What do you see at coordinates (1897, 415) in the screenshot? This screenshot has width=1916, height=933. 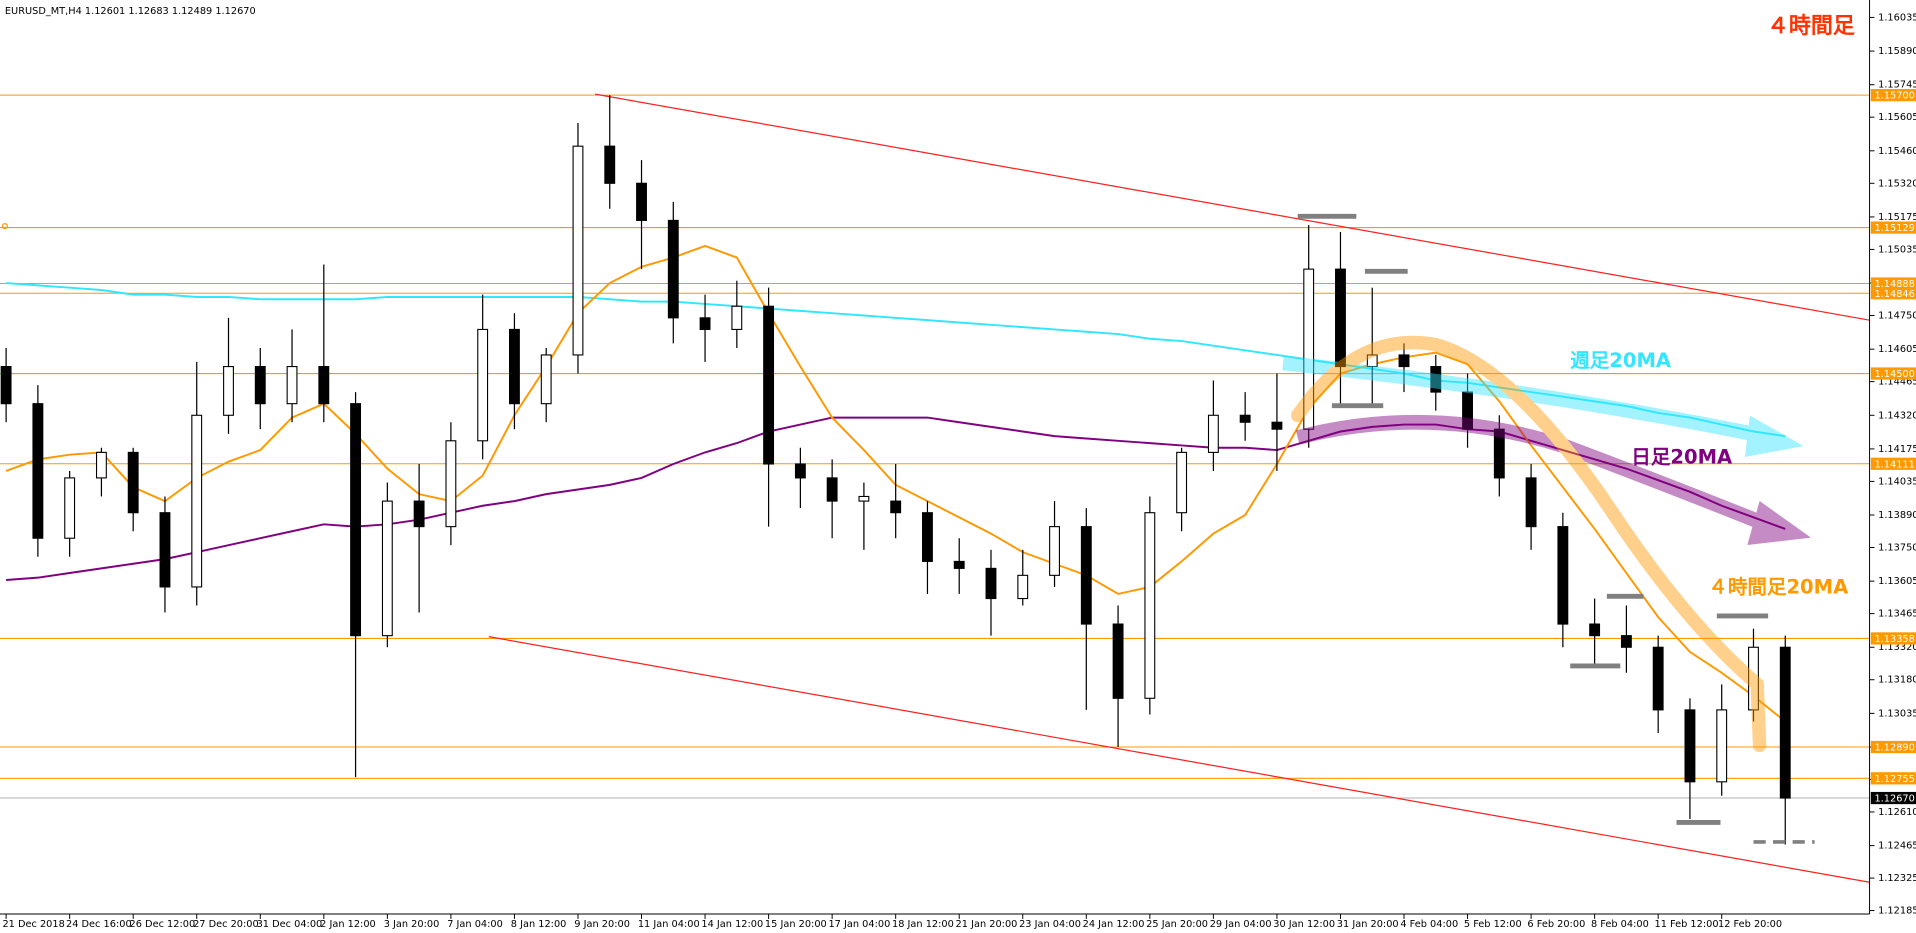 I see `y-tick-label: 1.14320` at bounding box center [1897, 415].